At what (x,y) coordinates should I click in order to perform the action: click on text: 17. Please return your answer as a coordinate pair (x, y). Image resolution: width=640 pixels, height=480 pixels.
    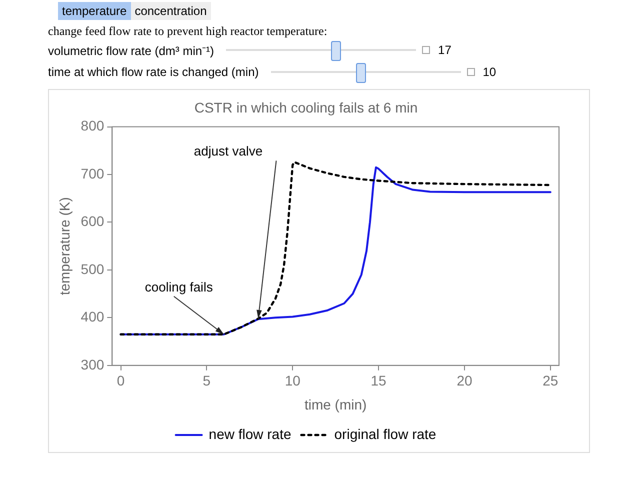
    Looking at the image, I should click on (445, 50).